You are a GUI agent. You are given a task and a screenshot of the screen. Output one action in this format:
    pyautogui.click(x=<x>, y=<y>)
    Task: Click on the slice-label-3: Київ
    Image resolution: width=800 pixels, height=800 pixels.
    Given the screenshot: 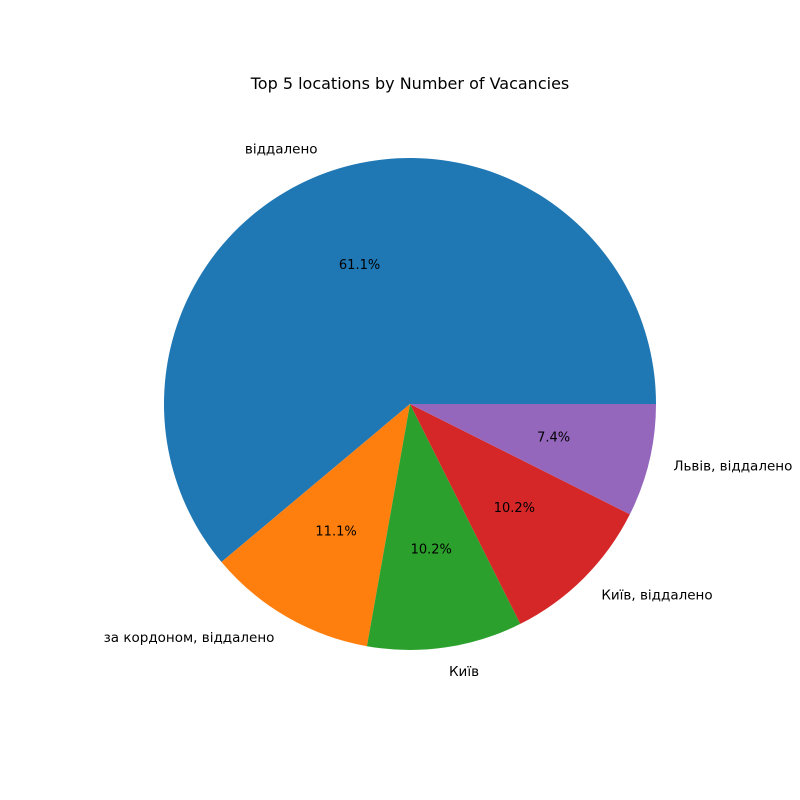 What is the action you would take?
    pyautogui.click(x=464, y=672)
    